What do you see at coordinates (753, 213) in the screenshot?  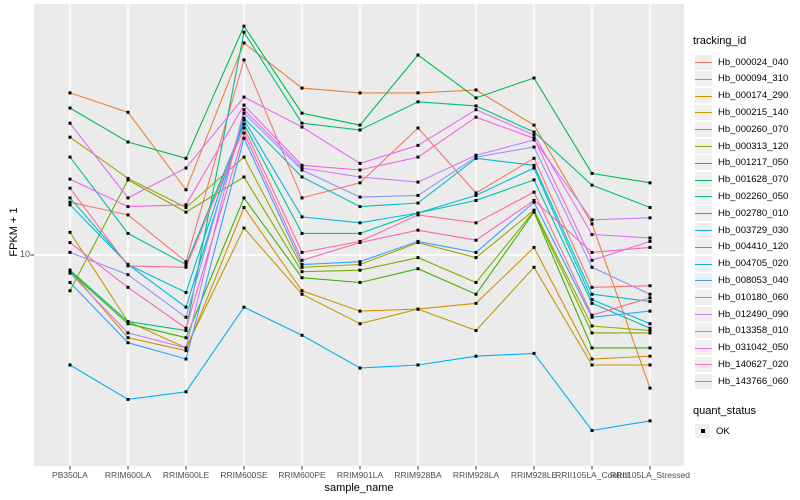 I see `legend-entry-label: Hb_002780_010` at bounding box center [753, 213].